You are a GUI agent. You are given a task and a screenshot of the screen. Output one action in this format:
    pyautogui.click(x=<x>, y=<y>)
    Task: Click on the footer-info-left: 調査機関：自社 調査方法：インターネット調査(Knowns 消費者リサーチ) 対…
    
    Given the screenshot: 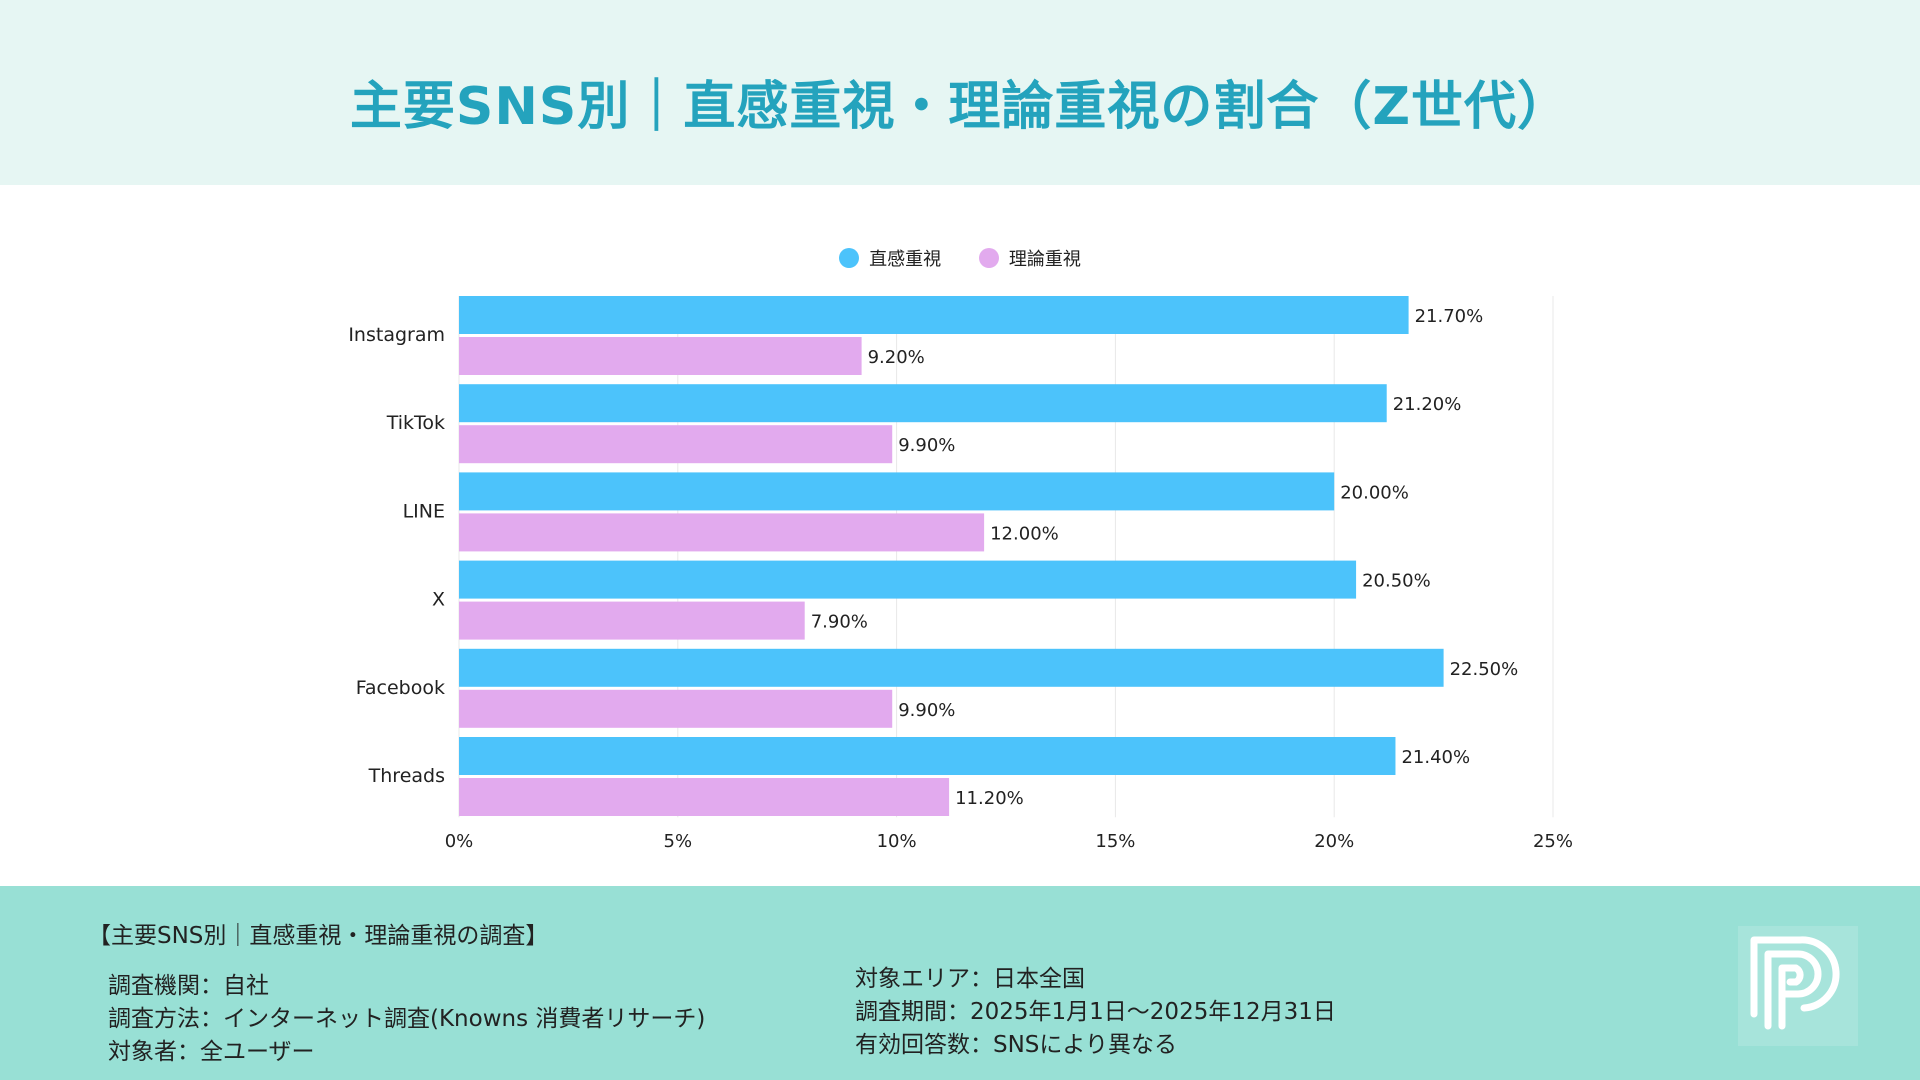 What is the action you would take?
    pyautogui.click(x=406, y=1019)
    